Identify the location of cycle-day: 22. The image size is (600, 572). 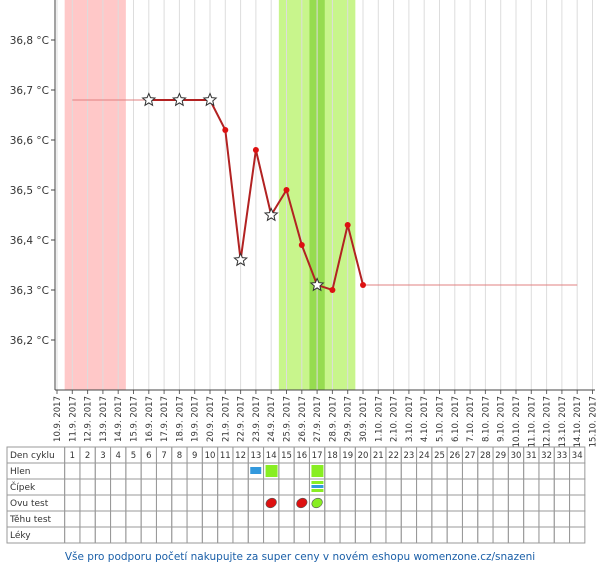
(393, 456).